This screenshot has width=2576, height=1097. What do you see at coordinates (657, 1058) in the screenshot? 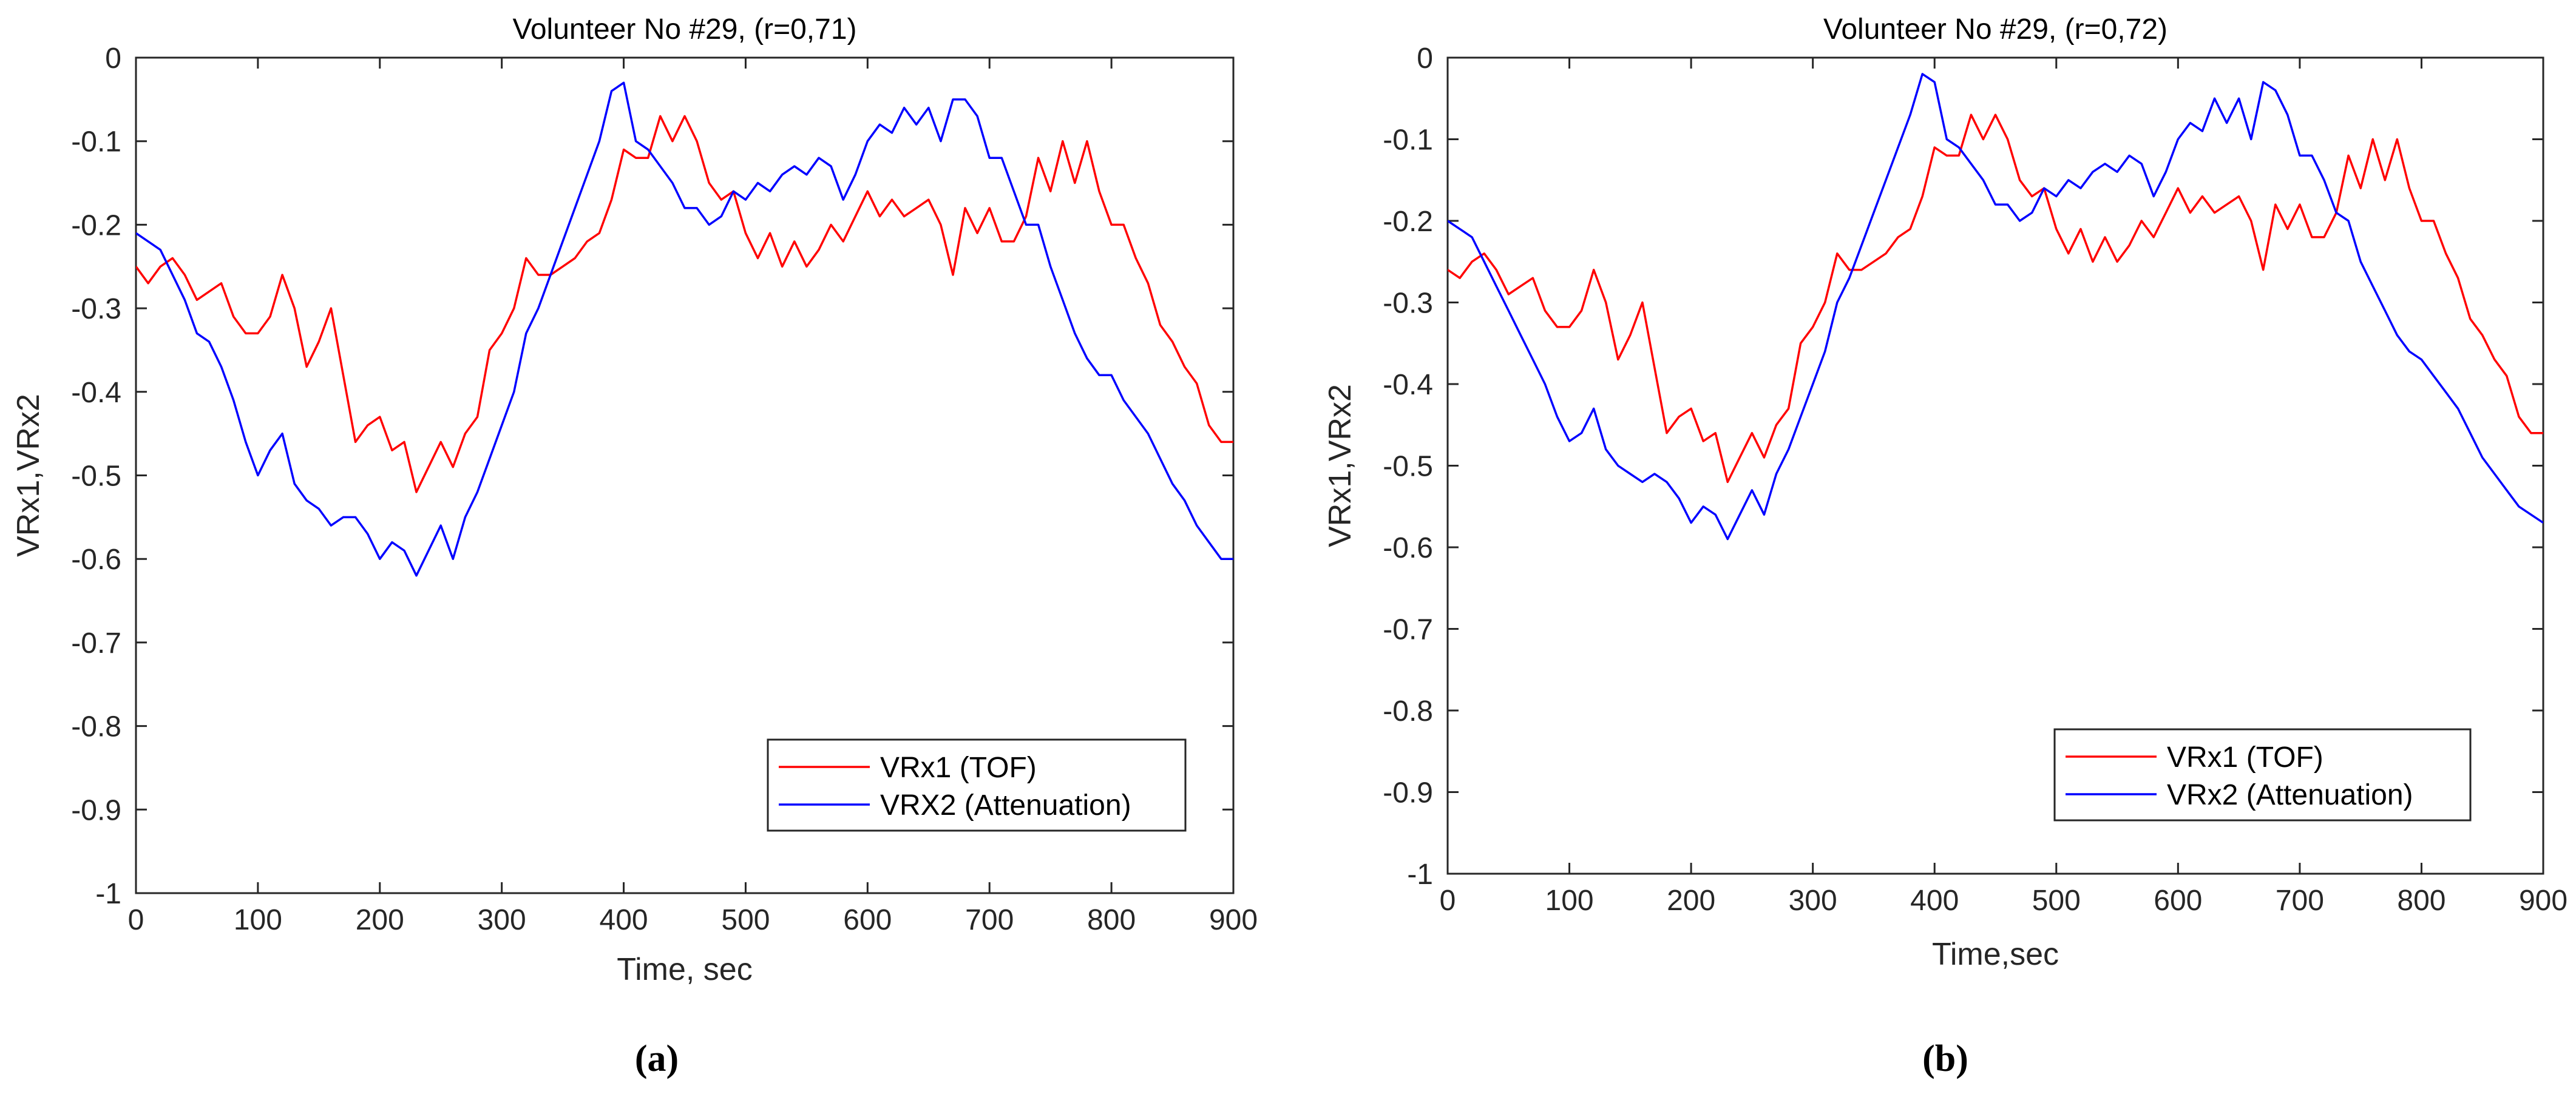
I see `panel-caption: (a)` at bounding box center [657, 1058].